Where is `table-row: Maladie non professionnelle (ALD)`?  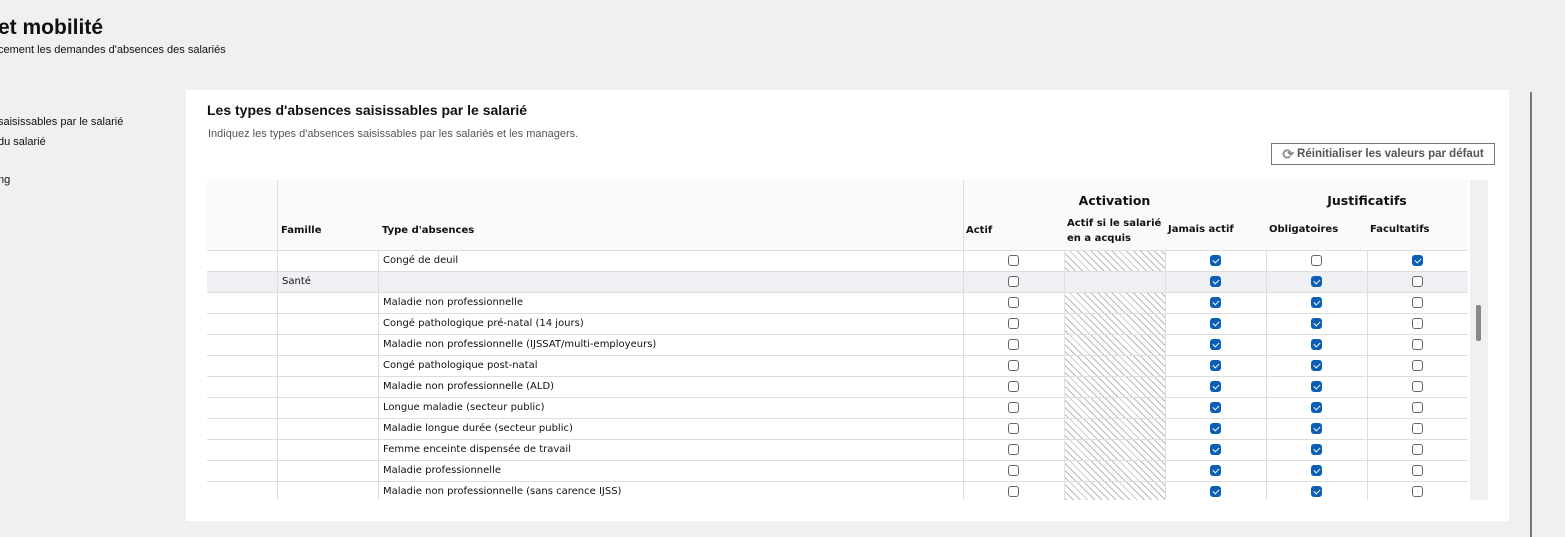
table-row: Maladie non professionnelle (ALD) is located at coordinates (837, 386).